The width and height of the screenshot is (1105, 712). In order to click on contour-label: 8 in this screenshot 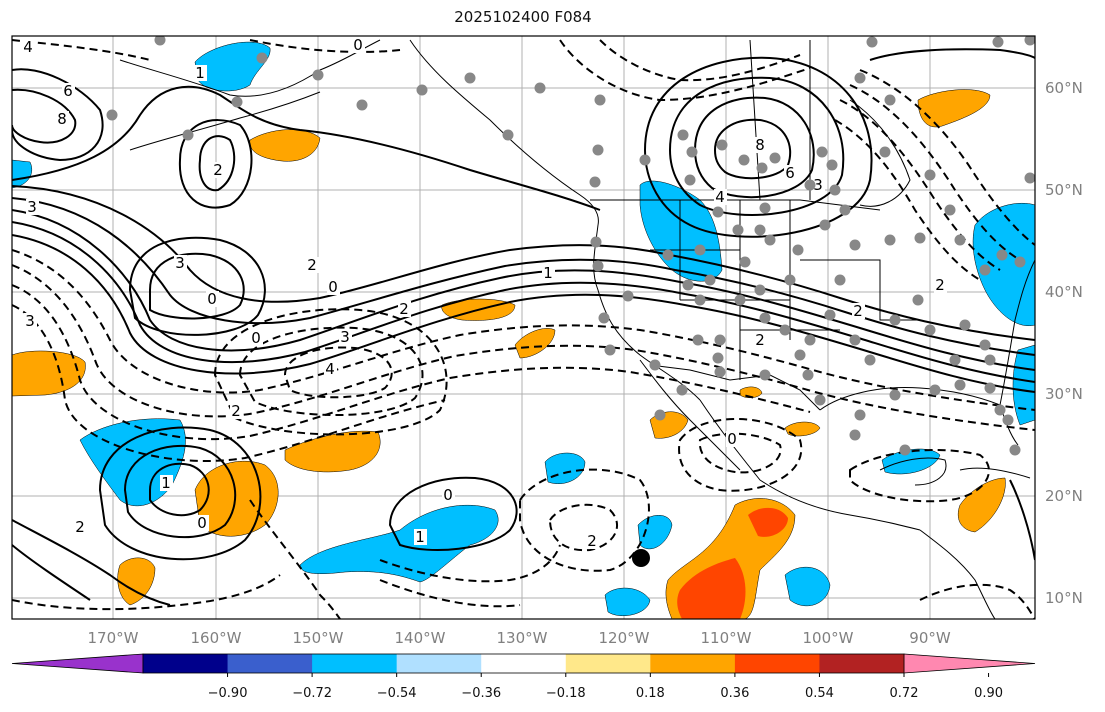, I will do `click(760, 145)`.